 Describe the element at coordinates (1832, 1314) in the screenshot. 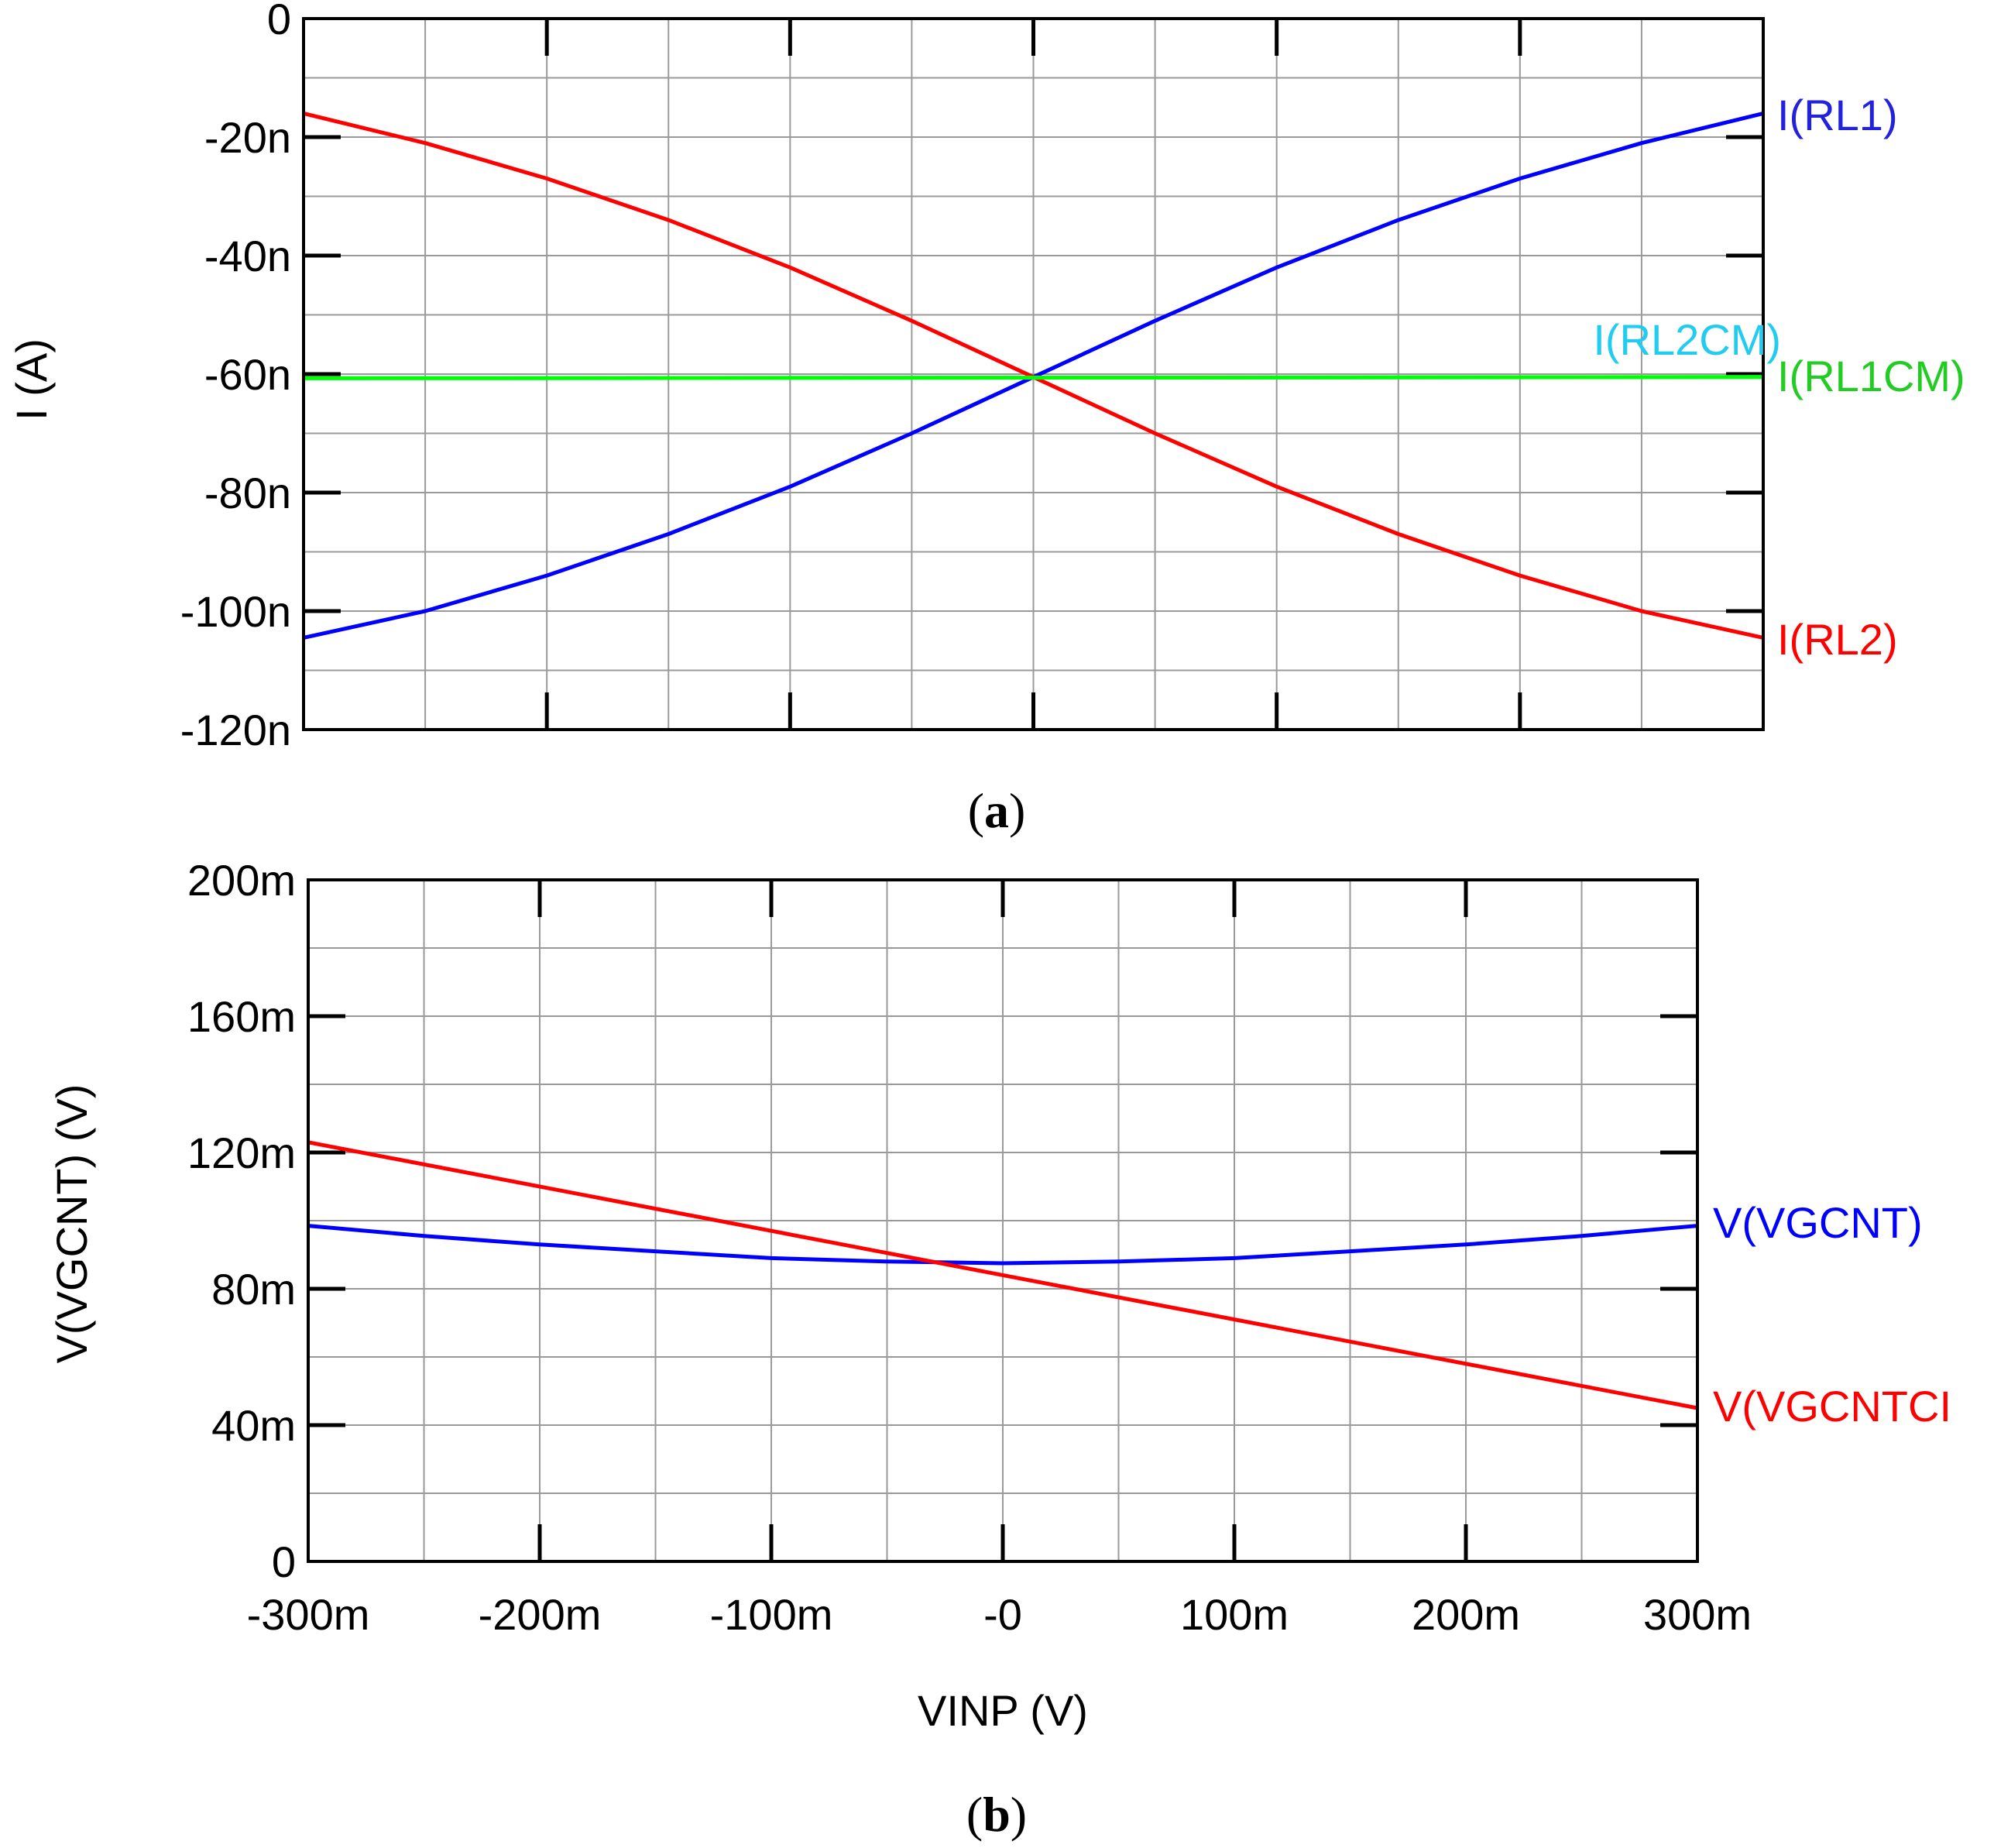

I see `panel-b-series-labels: V(VGCNT) V(VGCNTCI` at that location.